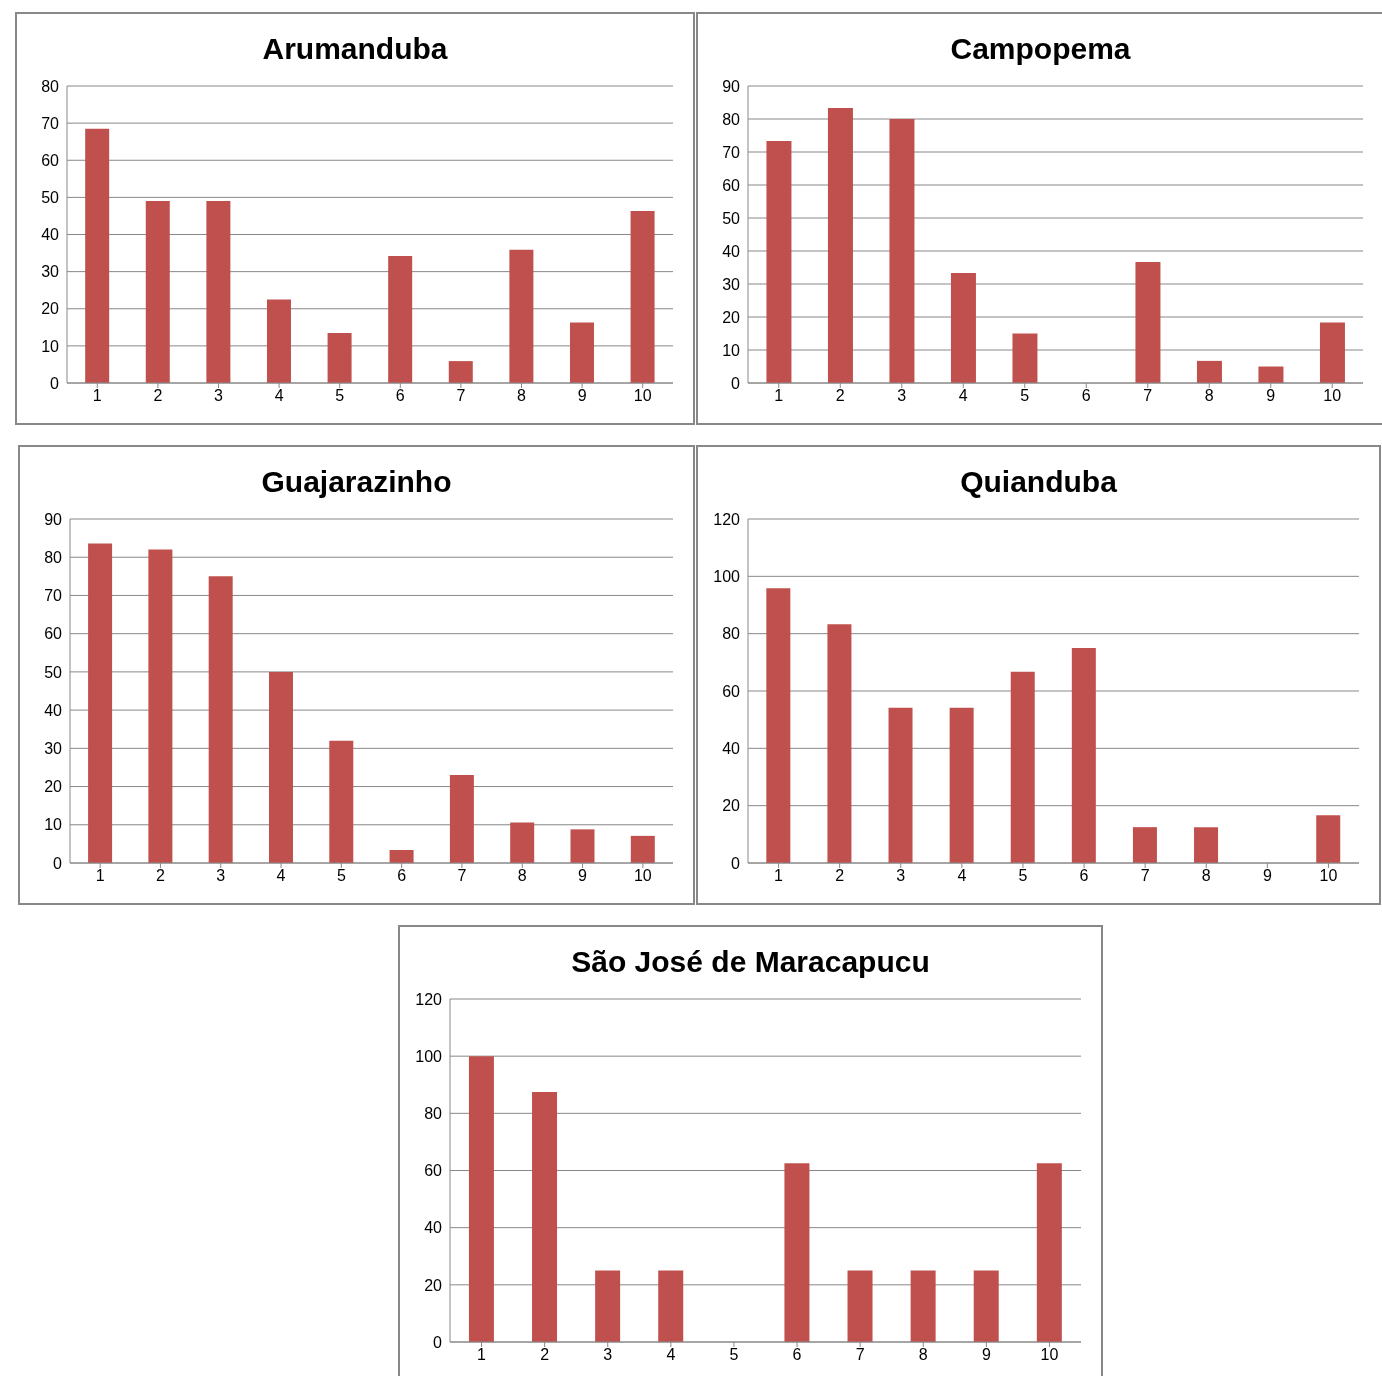 This screenshot has width=1382, height=1376. I want to click on y-tick-label: 120, so click(429, 999).